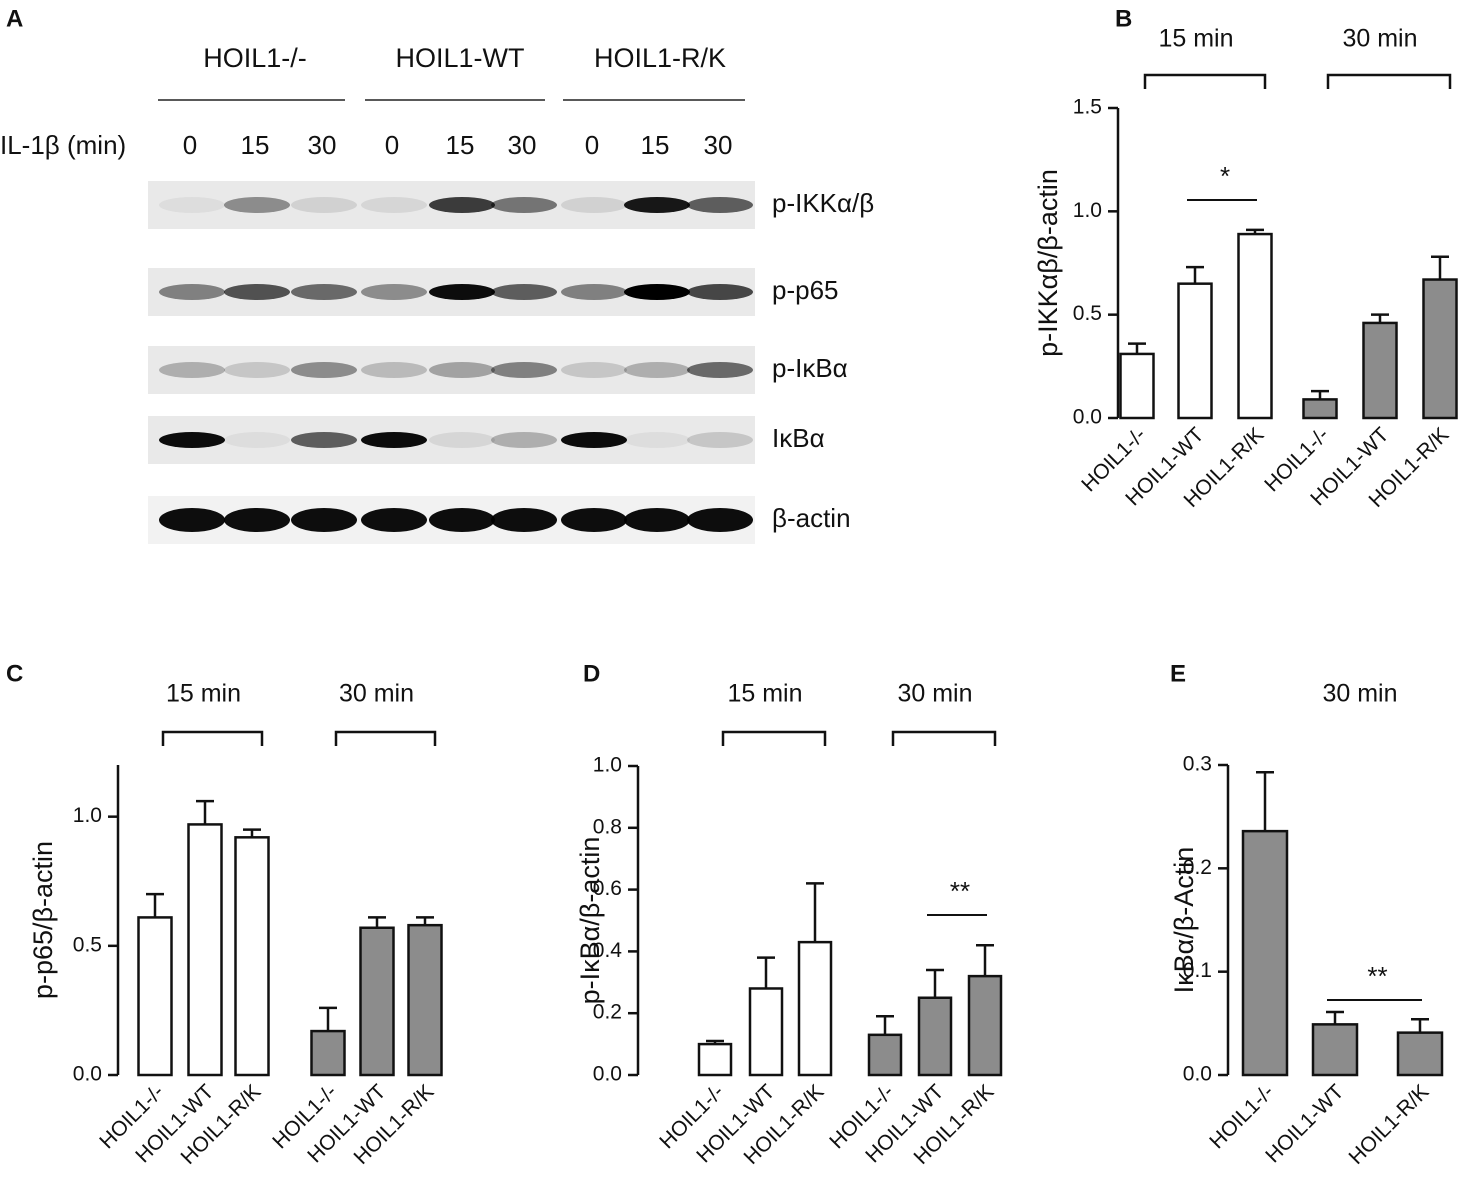  I want to click on panel-letter: C, so click(14, 673).